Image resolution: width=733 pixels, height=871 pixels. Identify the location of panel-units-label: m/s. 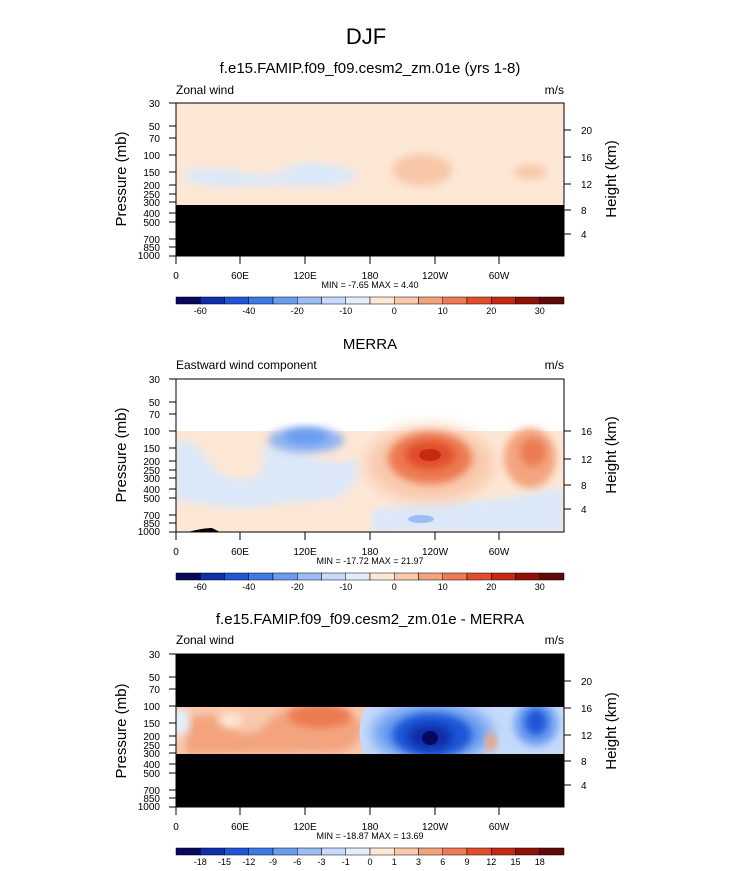
(554, 365).